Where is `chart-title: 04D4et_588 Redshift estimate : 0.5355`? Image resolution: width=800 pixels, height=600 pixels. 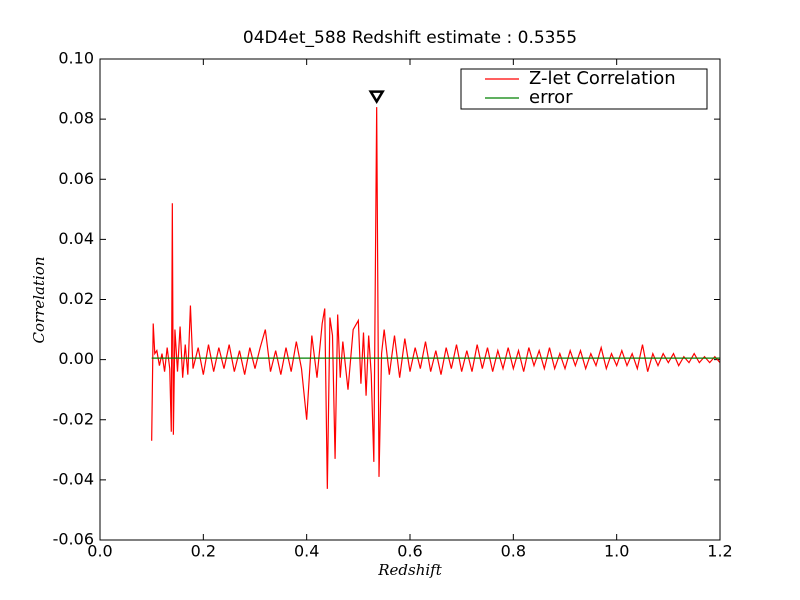 chart-title: 04D4et_588 Redshift estimate : 0.5355 is located at coordinates (410, 38).